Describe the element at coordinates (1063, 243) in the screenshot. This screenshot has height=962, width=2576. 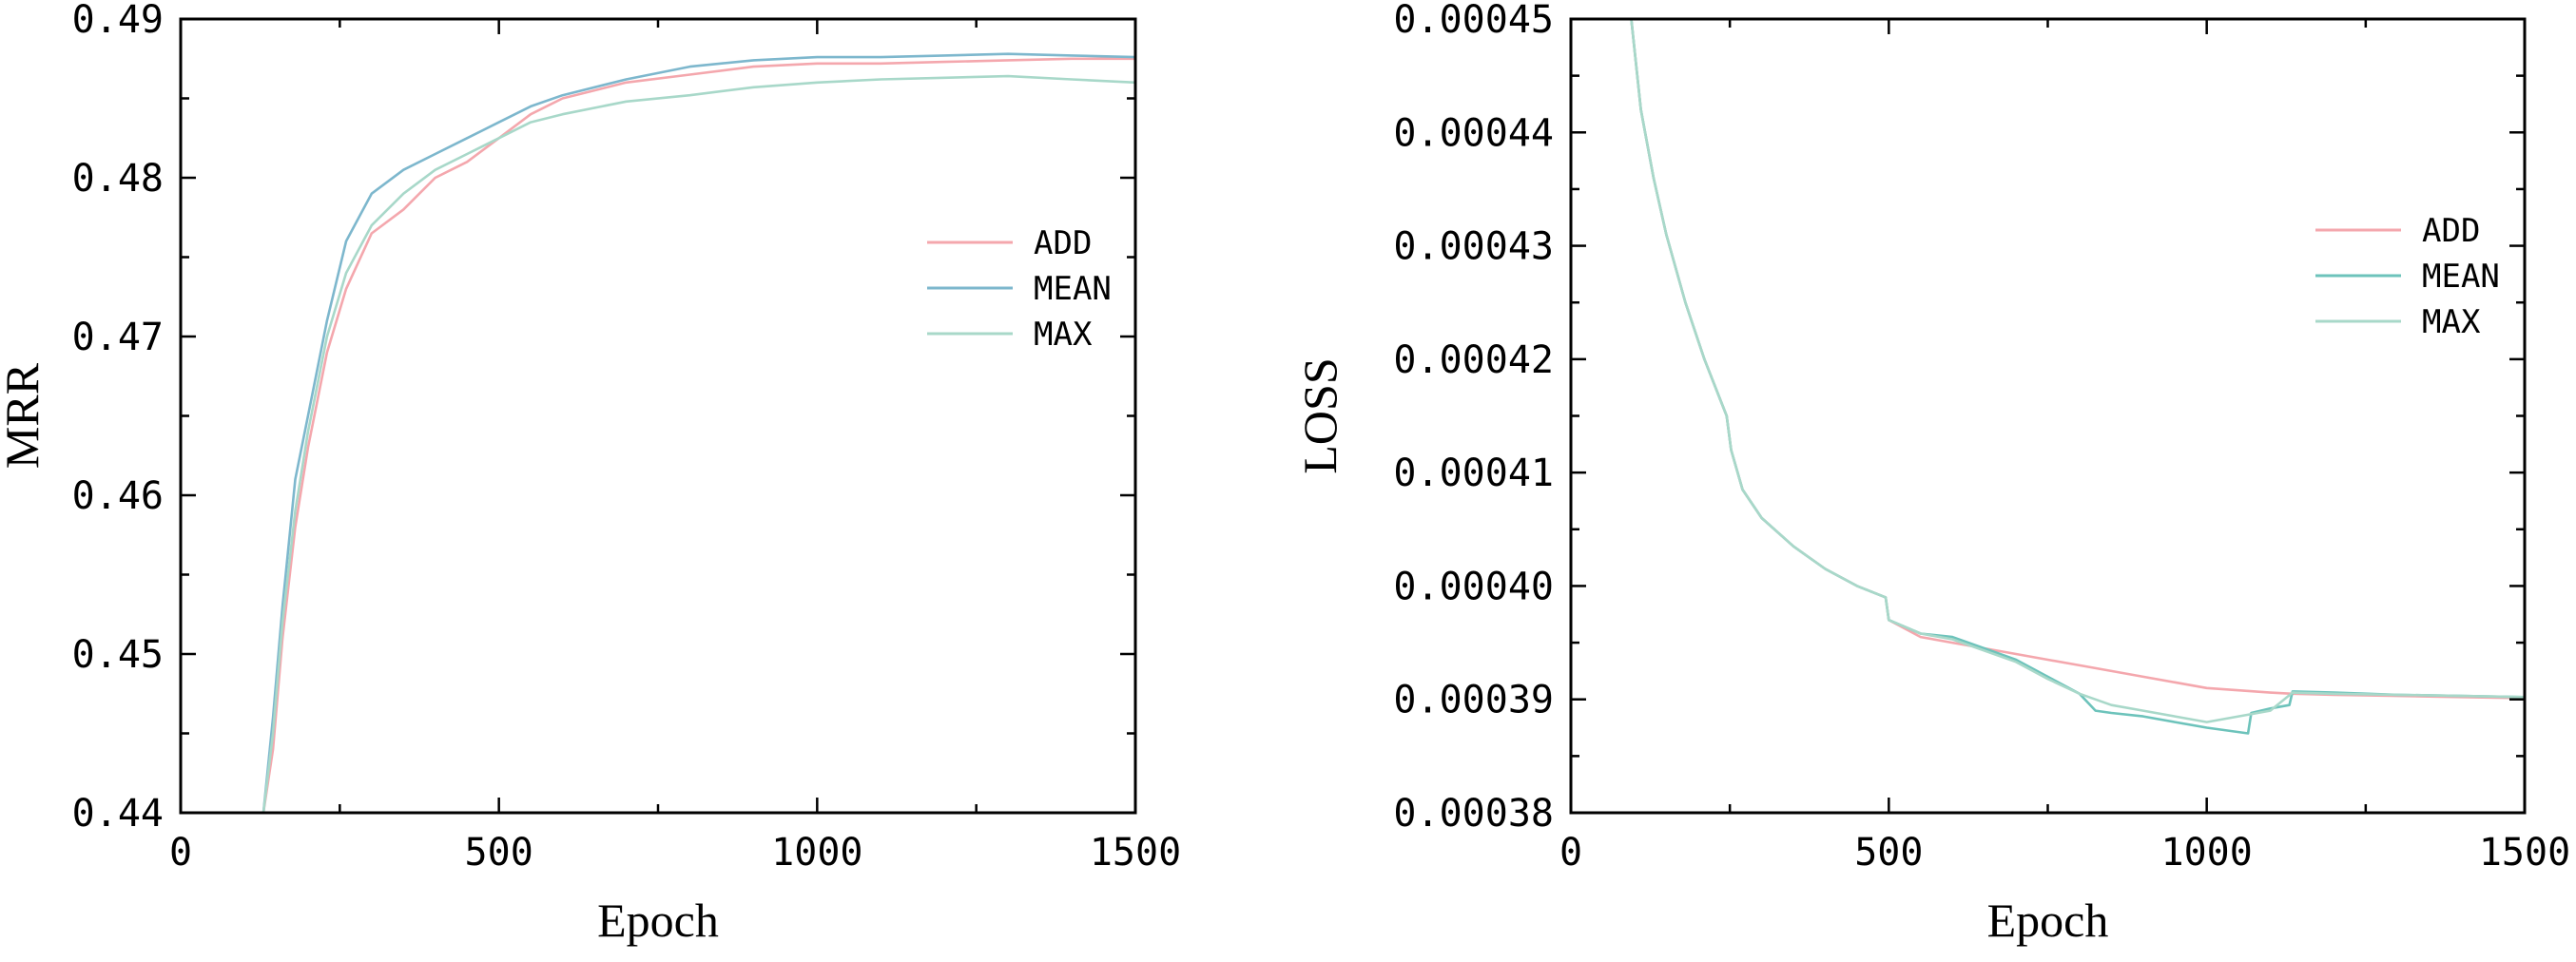
I see `mrr-legend-label-add: ADD` at that location.